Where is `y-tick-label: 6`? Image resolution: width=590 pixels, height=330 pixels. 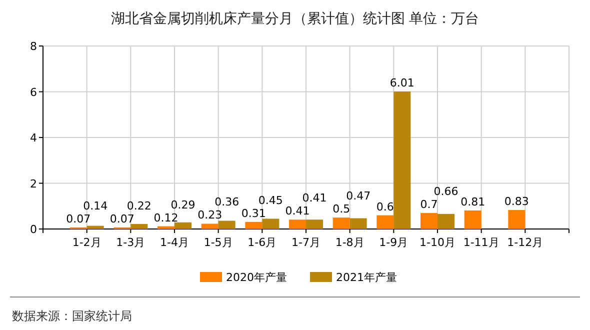
y-tick-label: 6 is located at coordinates (33, 92).